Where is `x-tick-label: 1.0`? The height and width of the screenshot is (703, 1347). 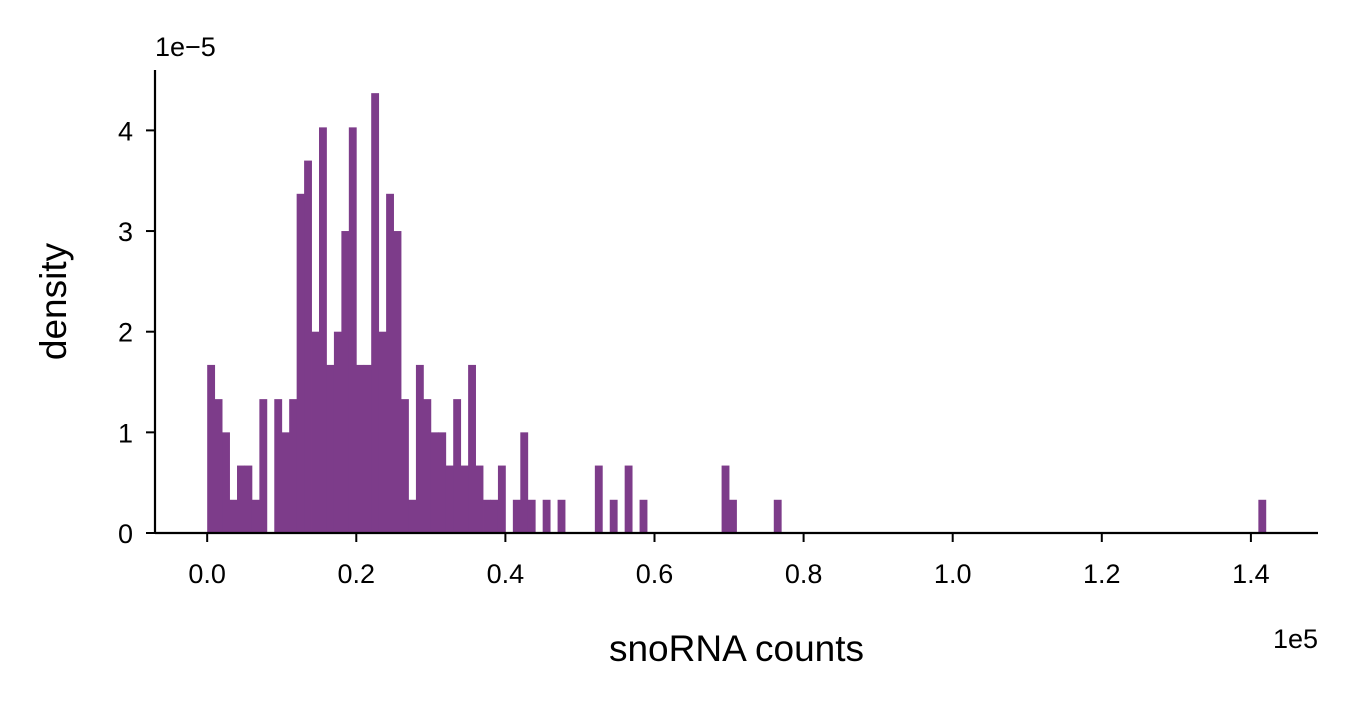
x-tick-label: 1.0 is located at coordinates (953, 574).